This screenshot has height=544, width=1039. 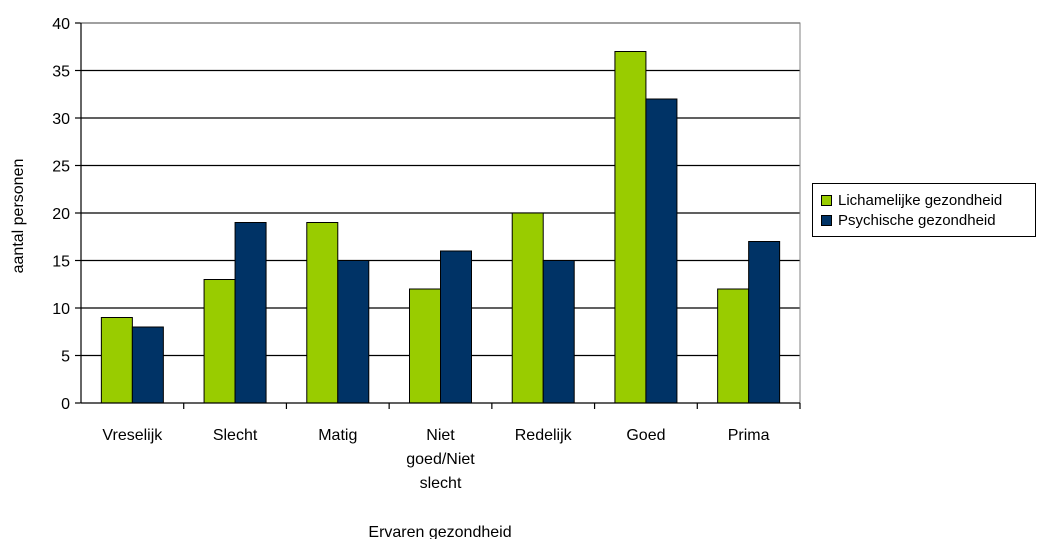 What do you see at coordinates (235, 435) in the screenshot?
I see `x-tick-label: Slecht` at bounding box center [235, 435].